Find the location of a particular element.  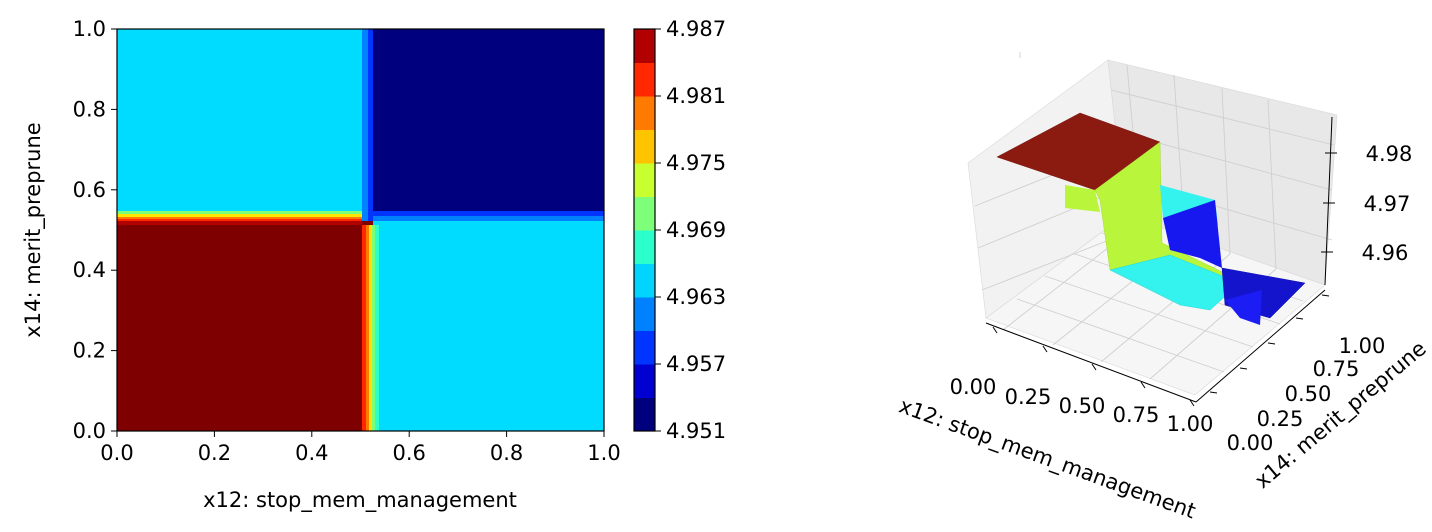

contour-y-tick-label: 0.6 is located at coordinates (89, 190).